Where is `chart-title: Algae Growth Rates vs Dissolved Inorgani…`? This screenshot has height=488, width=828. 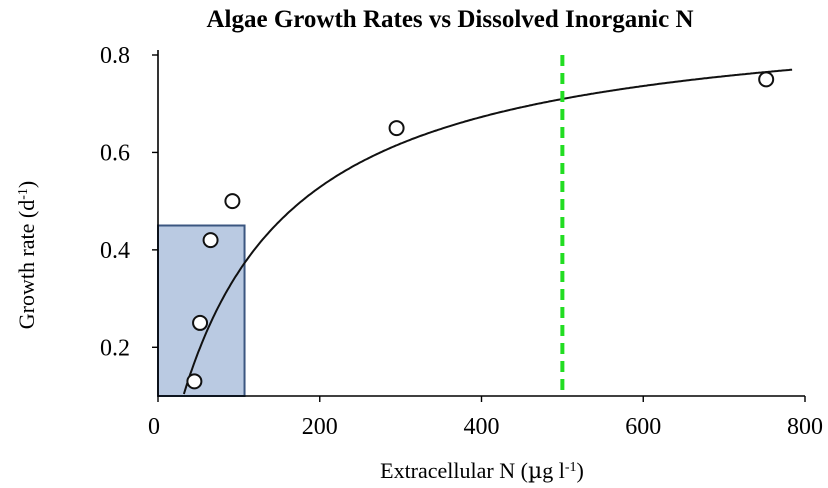 chart-title: Algae Growth Rates vs Dissolved Inorgani… is located at coordinates (449, 19).